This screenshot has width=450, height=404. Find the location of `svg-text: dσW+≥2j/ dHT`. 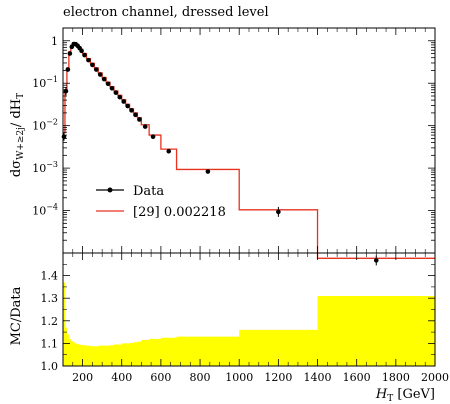

svg-text: dσW+≥2j/ dHT is located at coordinates (17, 135).